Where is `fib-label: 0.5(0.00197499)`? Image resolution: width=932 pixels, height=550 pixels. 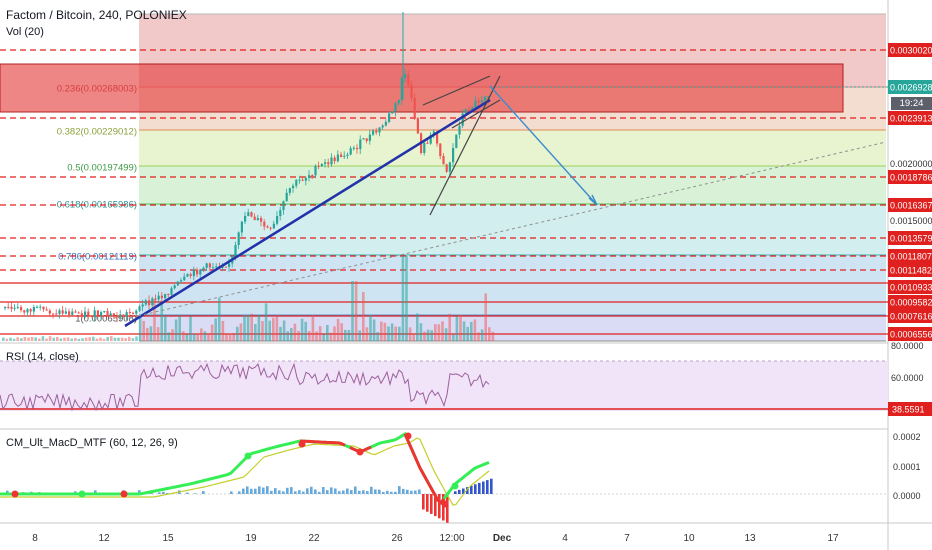
fib-label: 0.5(0.00197499) is located at coordinates (102, 168).